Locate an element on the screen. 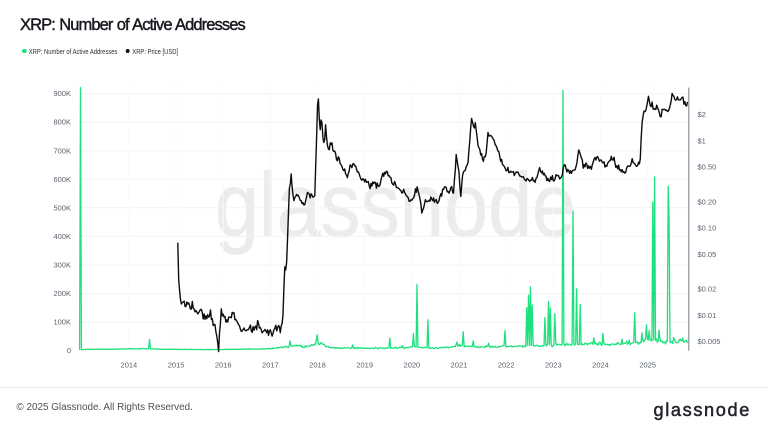 This screenshot has height=433, width=768. svg-text: 2025 is located at coordinates (647, 365).